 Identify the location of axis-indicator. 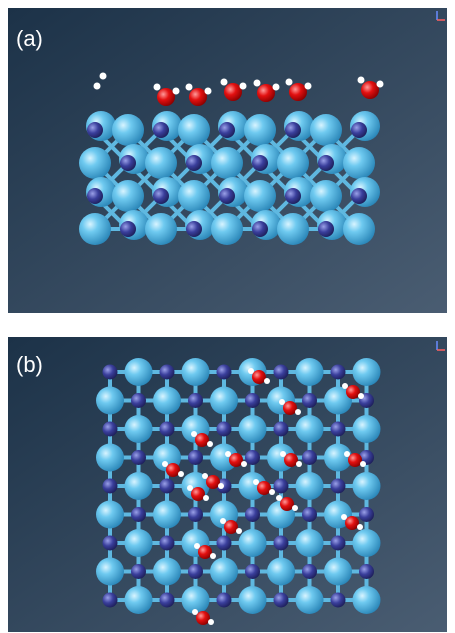
(440, 181).